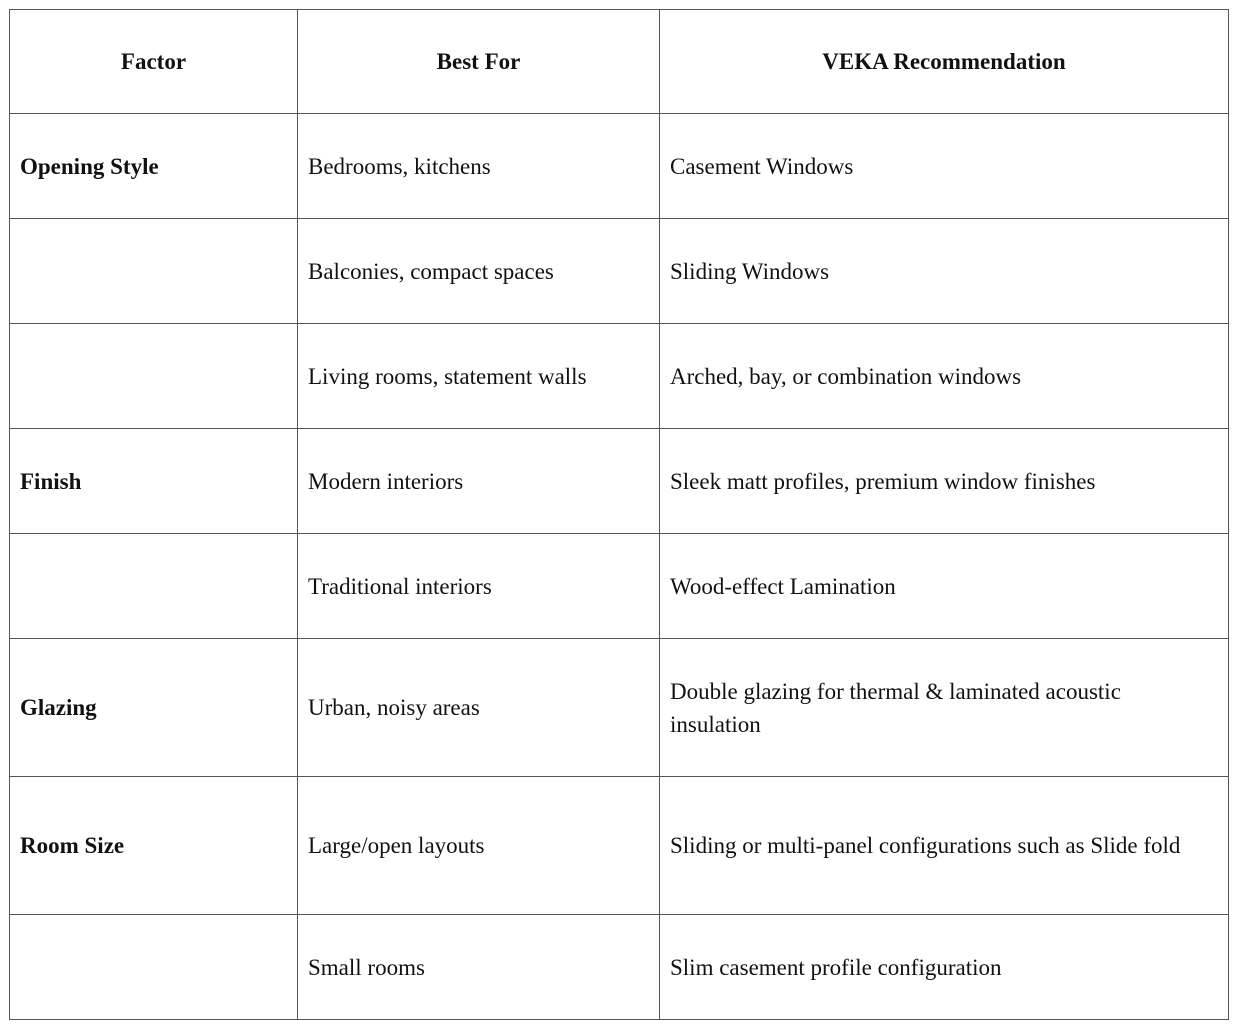  I want to click on header-row: Factor Best For VEKA Recommendation, so click(619, 61).